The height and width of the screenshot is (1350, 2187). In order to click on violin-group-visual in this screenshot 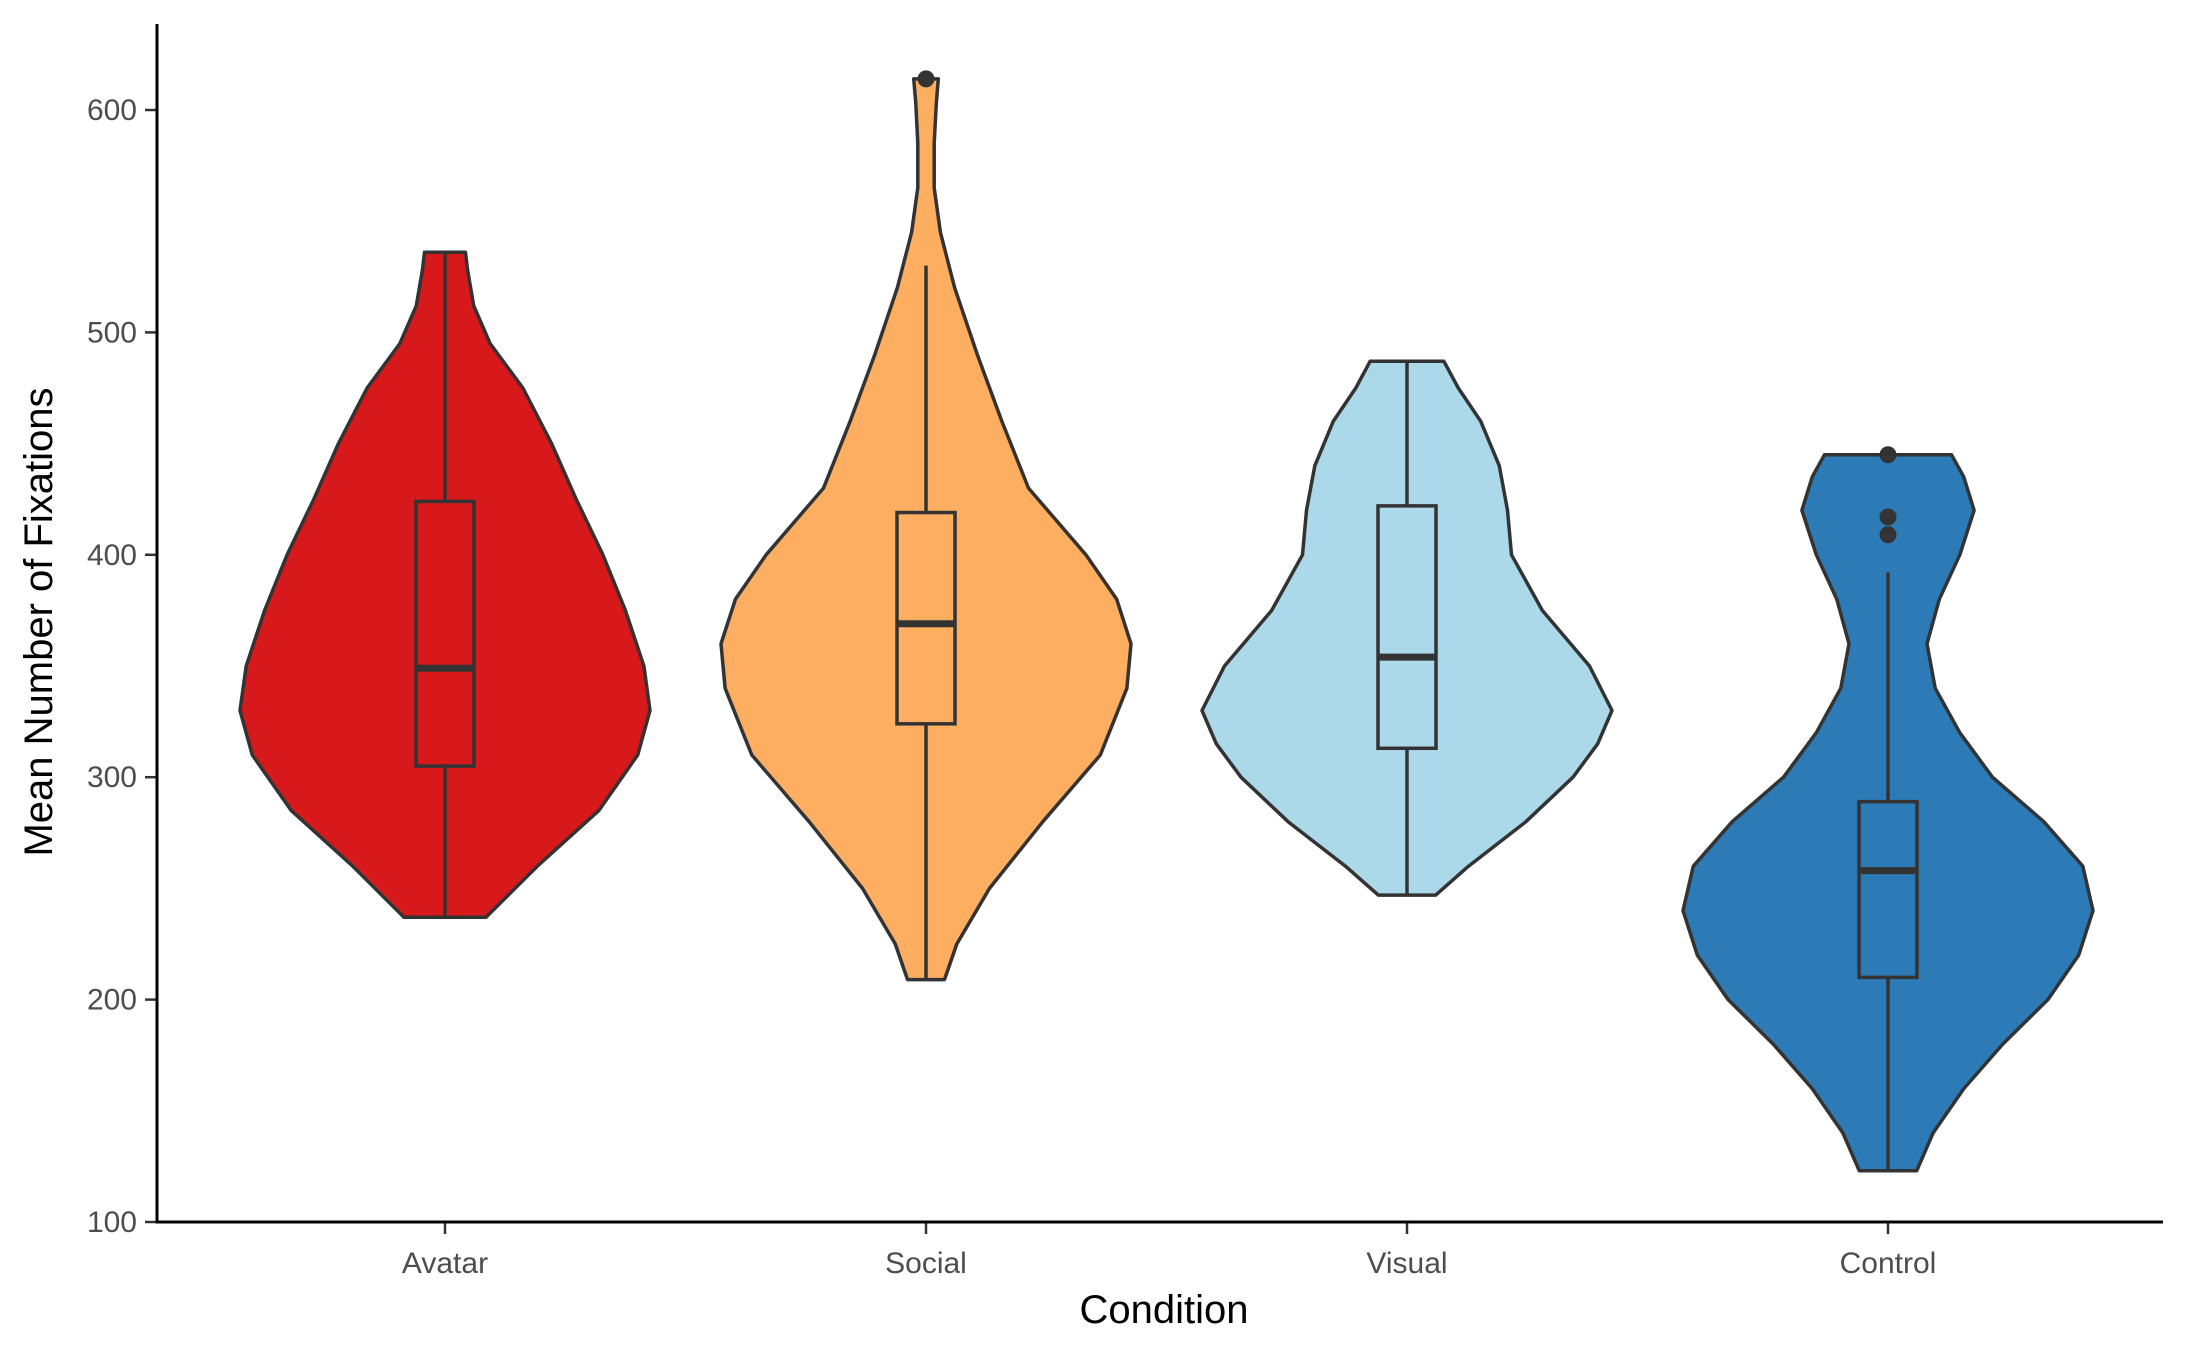, I will do `click(1407, 628)`.